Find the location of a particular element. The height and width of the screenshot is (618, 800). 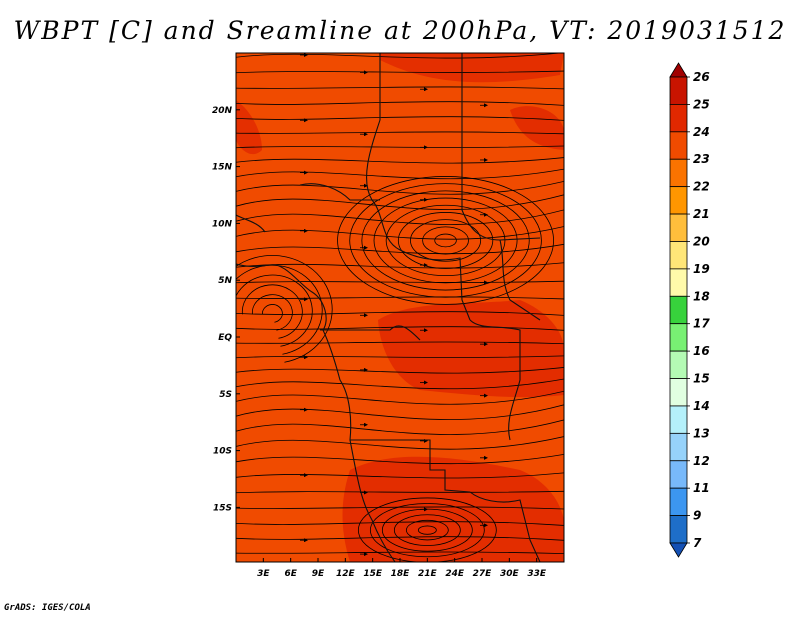

longitude-axis: 3E 6E 9E 12E 15E 18E 21E 24E 27E 30E 33E is located at coordinates (402, 568).